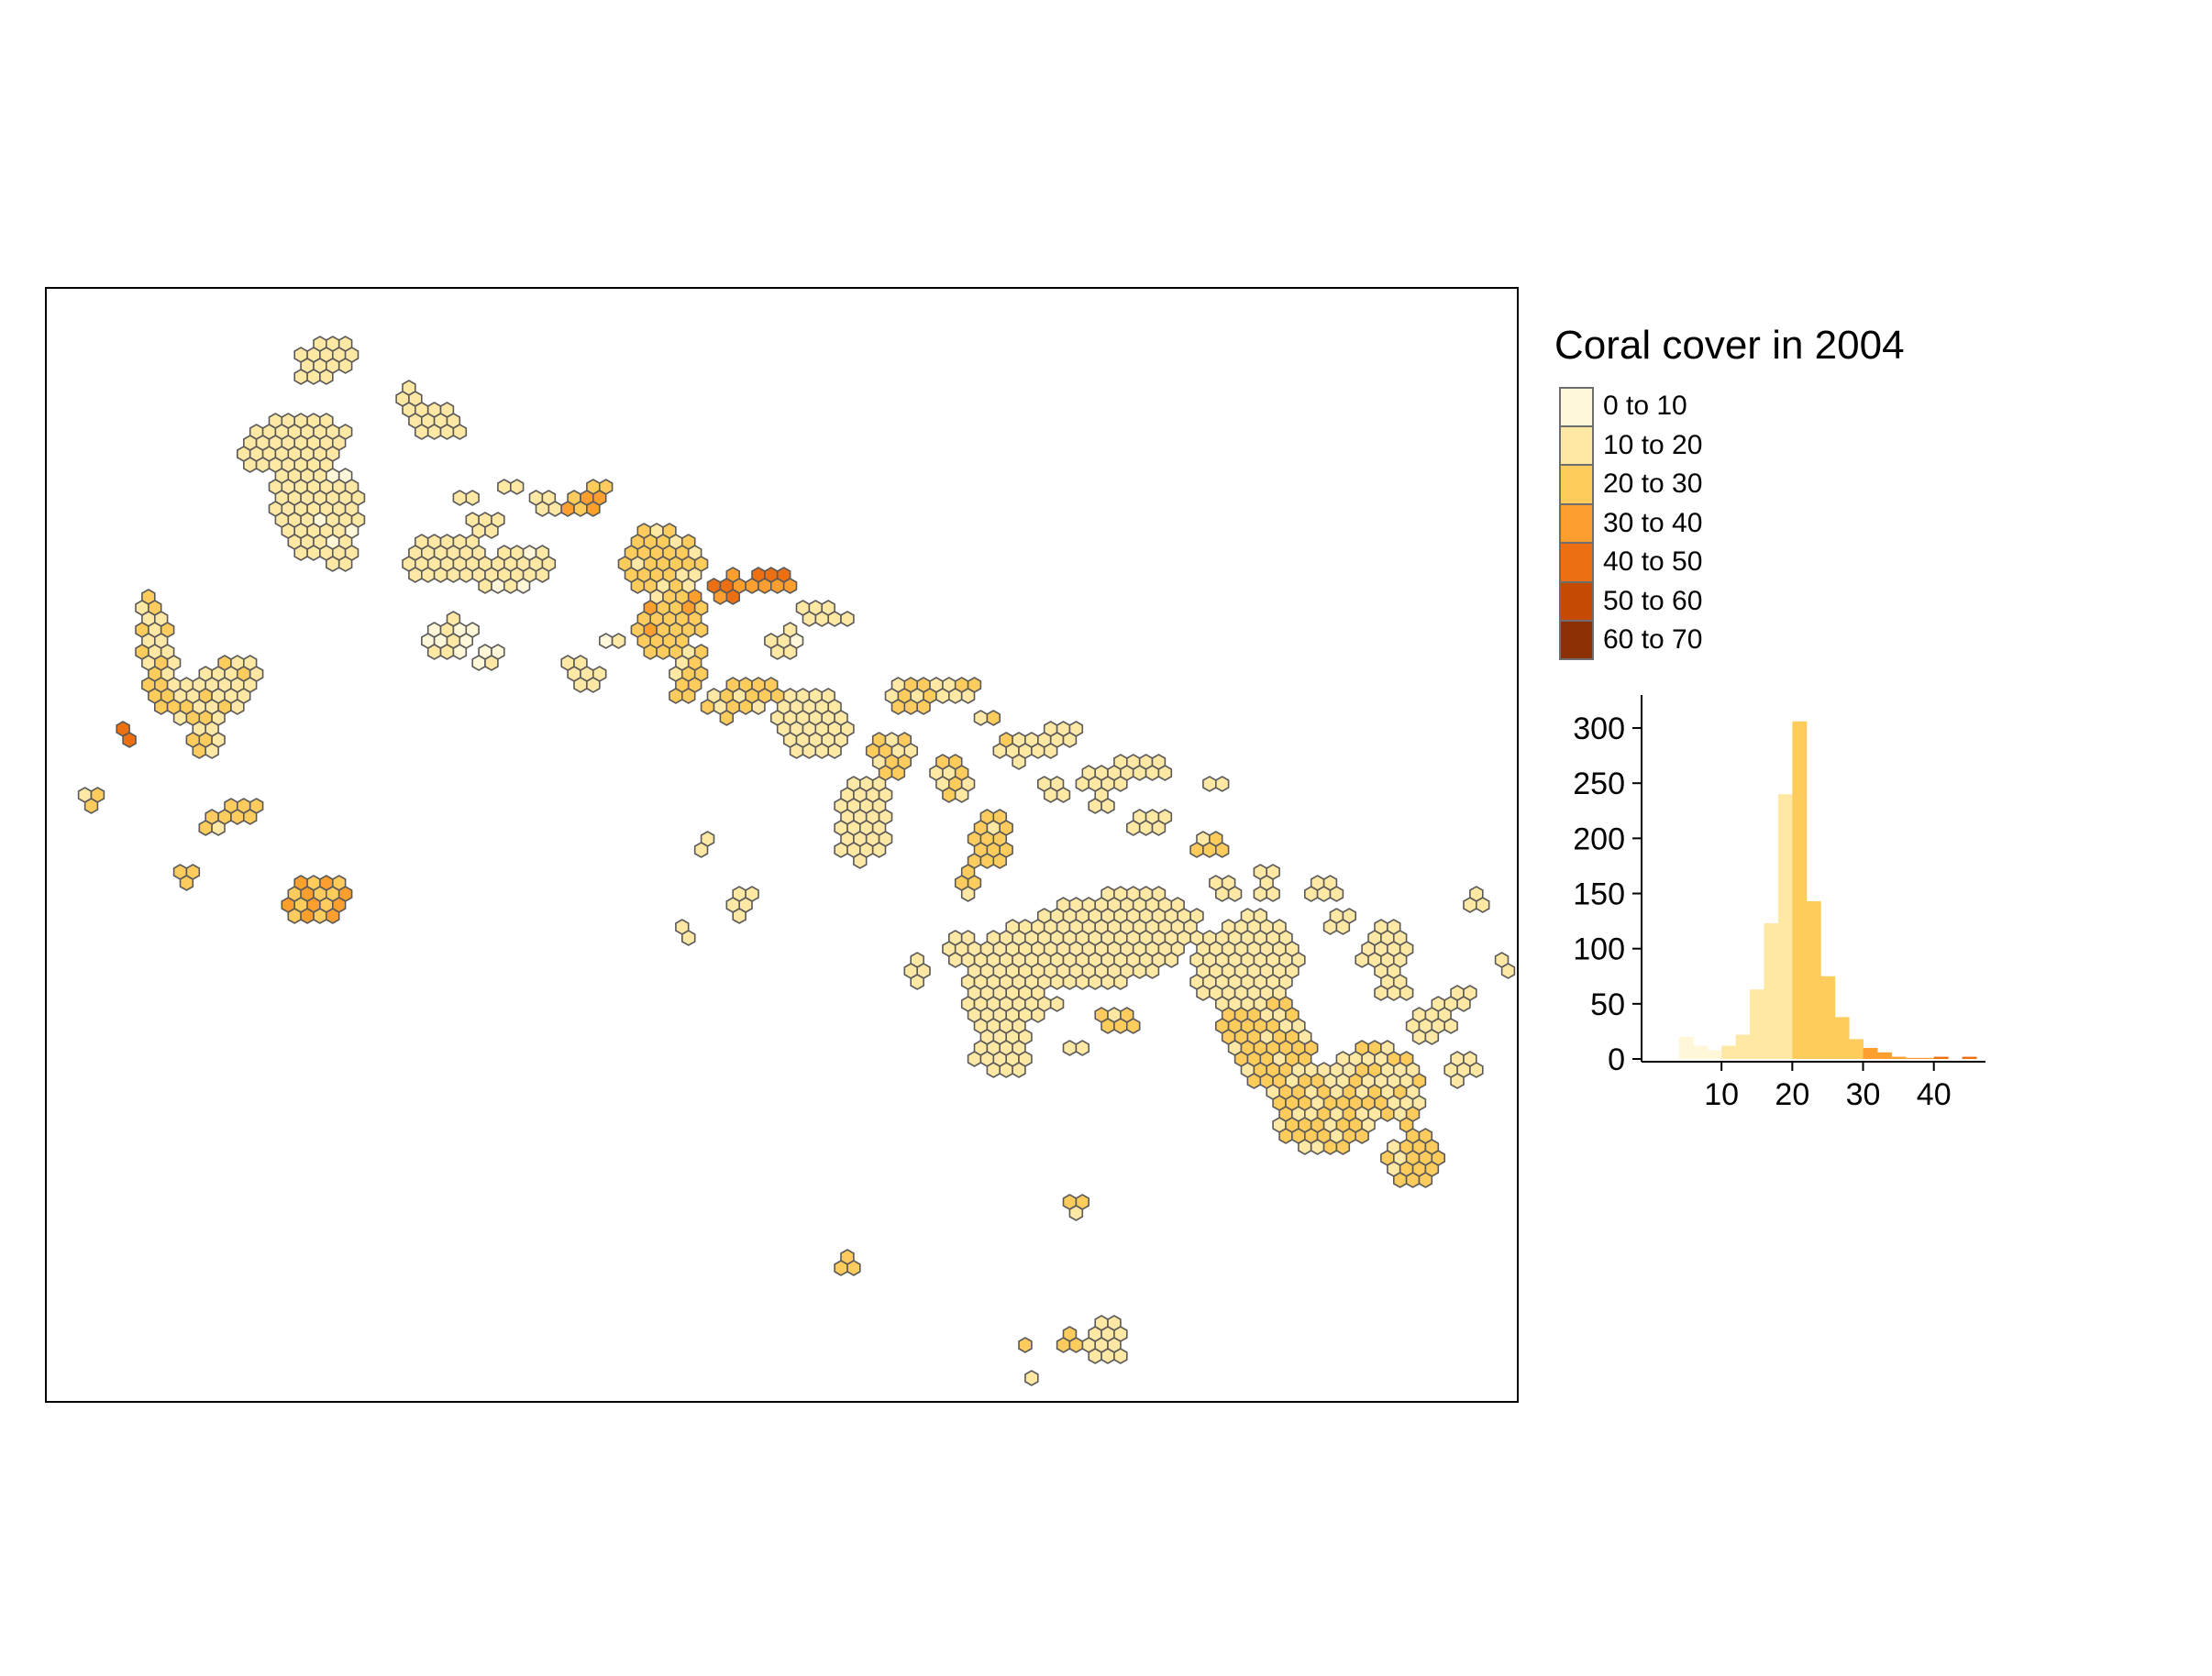  Describe the element at coordinates (1653, 601) in the screenshot. I see `legend-label: 50 to 60` at that location.